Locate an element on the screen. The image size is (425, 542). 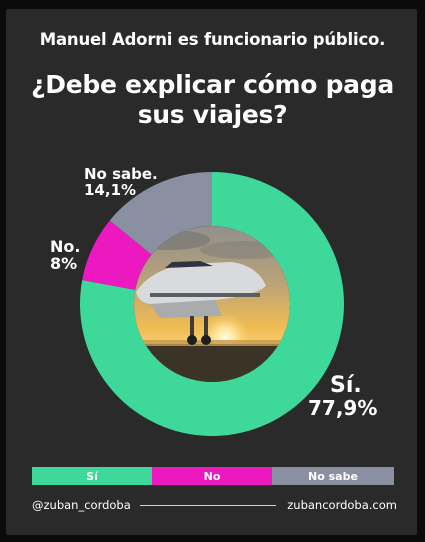
legend-item-no: No is located at coordinates (212, 476).